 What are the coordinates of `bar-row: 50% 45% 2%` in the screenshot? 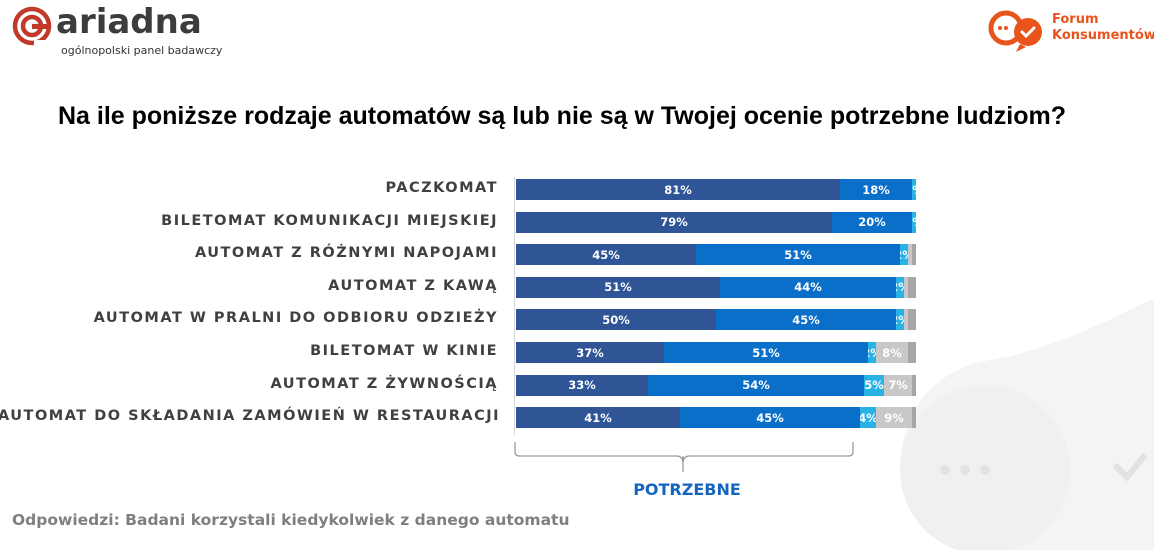 It's located at (716, 320).